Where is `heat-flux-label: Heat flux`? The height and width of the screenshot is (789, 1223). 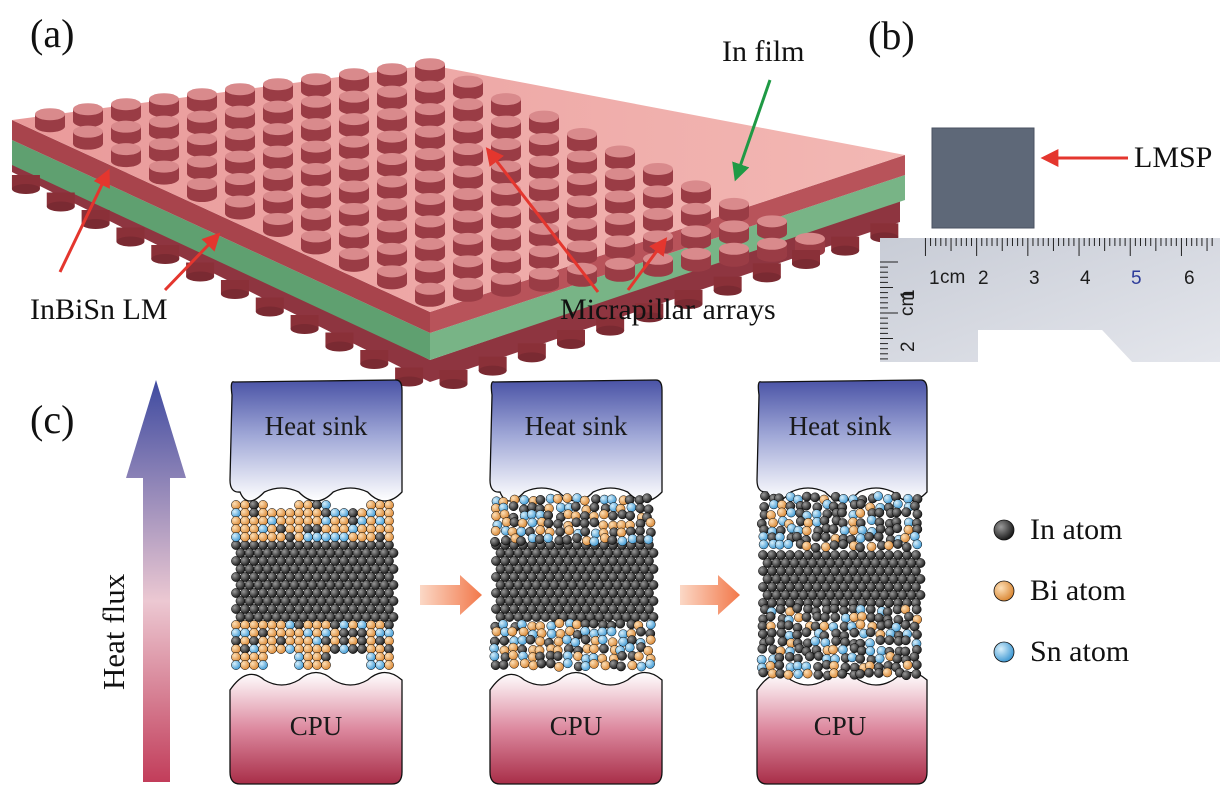
heat-flux-label: Heat flux is located at coordinates (113, 631).